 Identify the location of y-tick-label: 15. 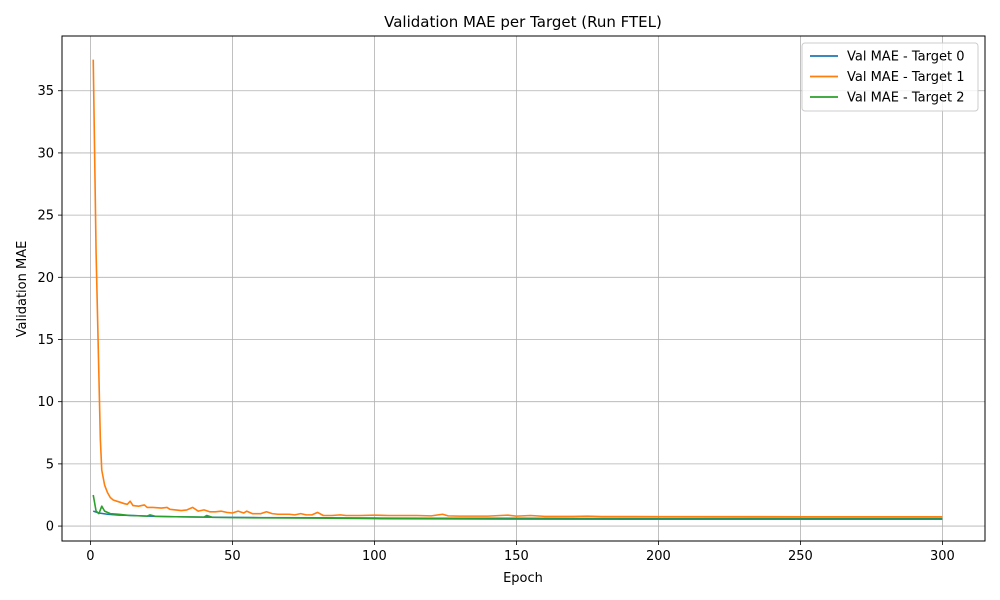
(45, 340).